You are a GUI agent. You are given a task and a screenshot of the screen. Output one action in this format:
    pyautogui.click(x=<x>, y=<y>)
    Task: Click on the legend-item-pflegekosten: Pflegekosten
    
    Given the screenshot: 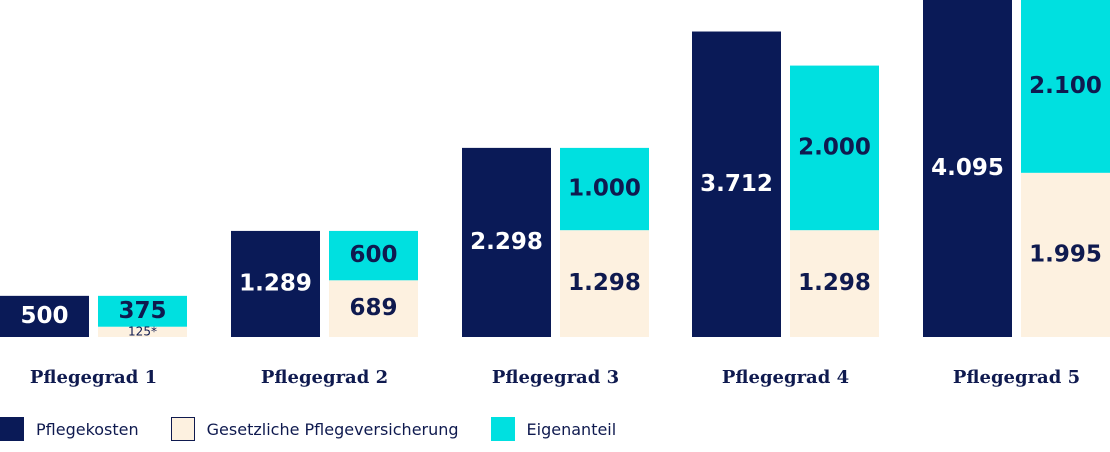 What is the action you would take?
    pyautogui.click(x=69, y=429)
    